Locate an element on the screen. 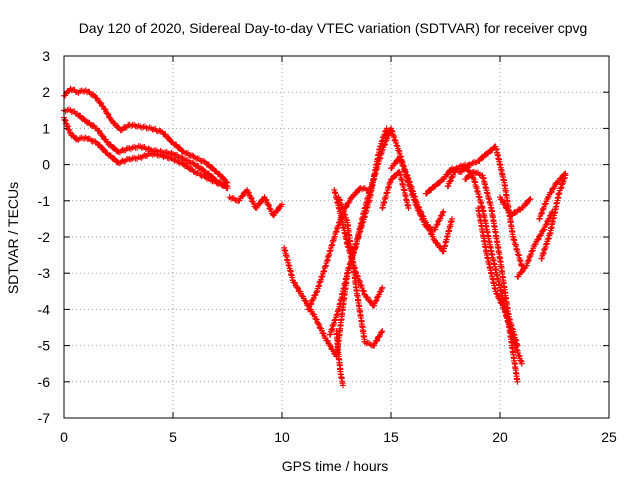 The image size is (640, 480). y-tick-label: -4 is located at coordinates (44, 309).